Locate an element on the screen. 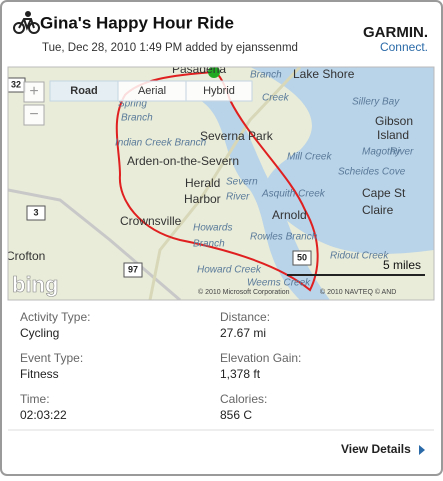 Image resolution: width=443 pixels, height=481 pixels. stat-value: 02:03:22 is located at coordinates (43, 415).